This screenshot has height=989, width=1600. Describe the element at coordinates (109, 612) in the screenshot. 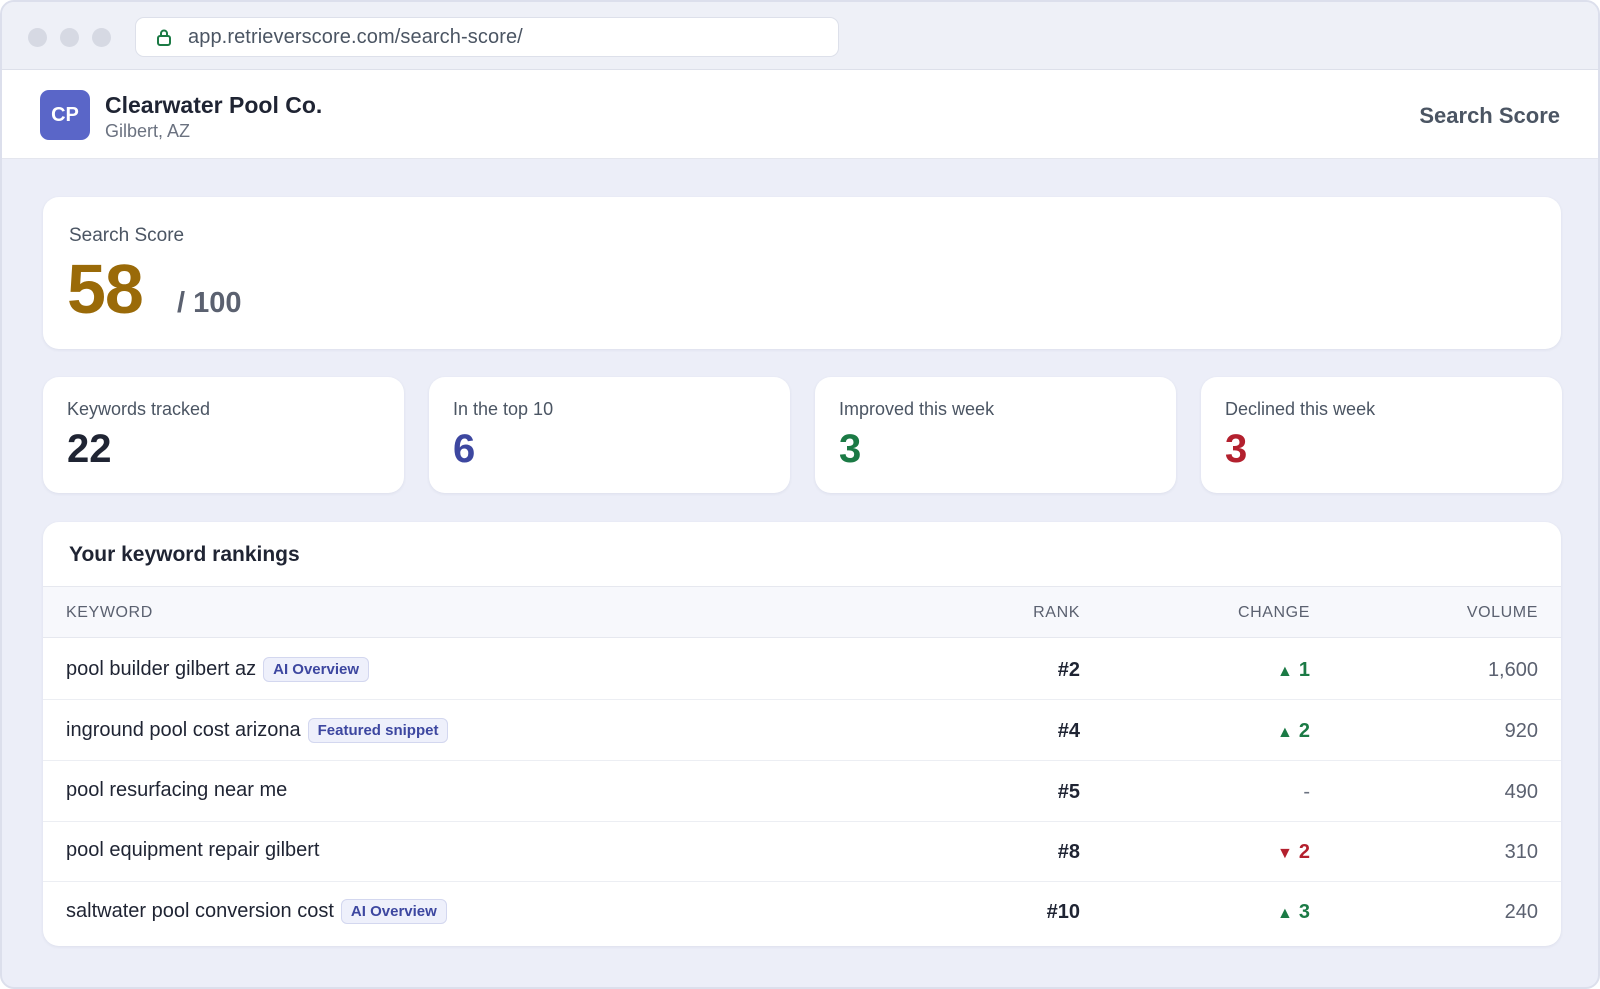

I see `column-header-keyword: KEYWORD` at that location.